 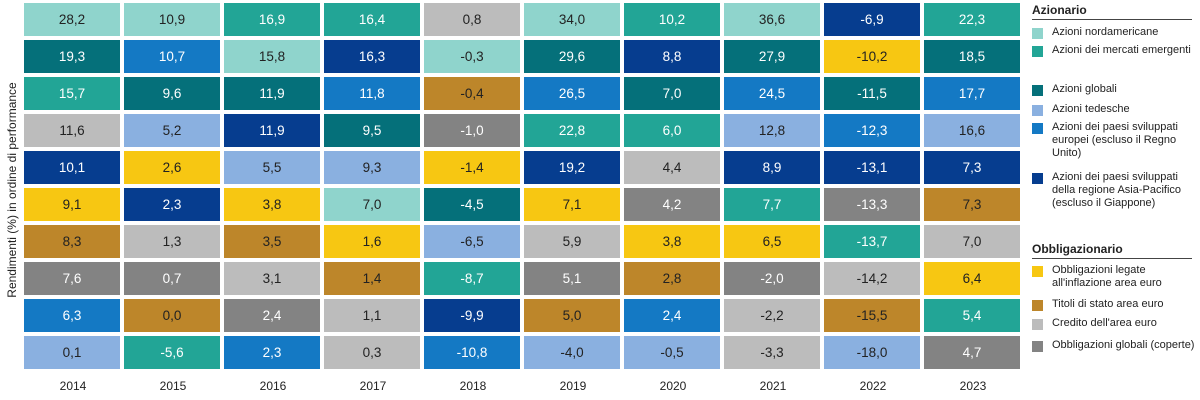 I want to click on x-tick-label: 2014, so click(x=73, y=386).